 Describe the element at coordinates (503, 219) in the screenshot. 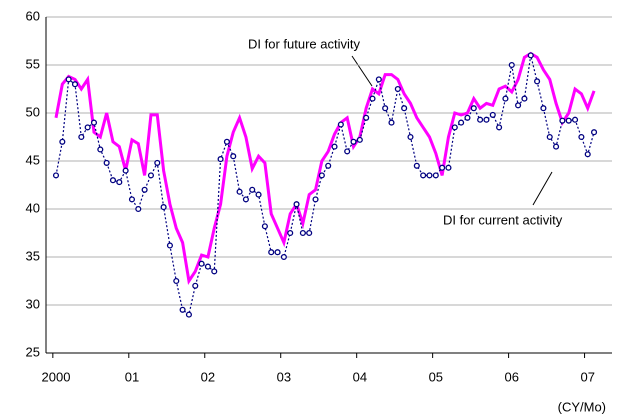

I see `annotation-current: DI for current activity` at that location.